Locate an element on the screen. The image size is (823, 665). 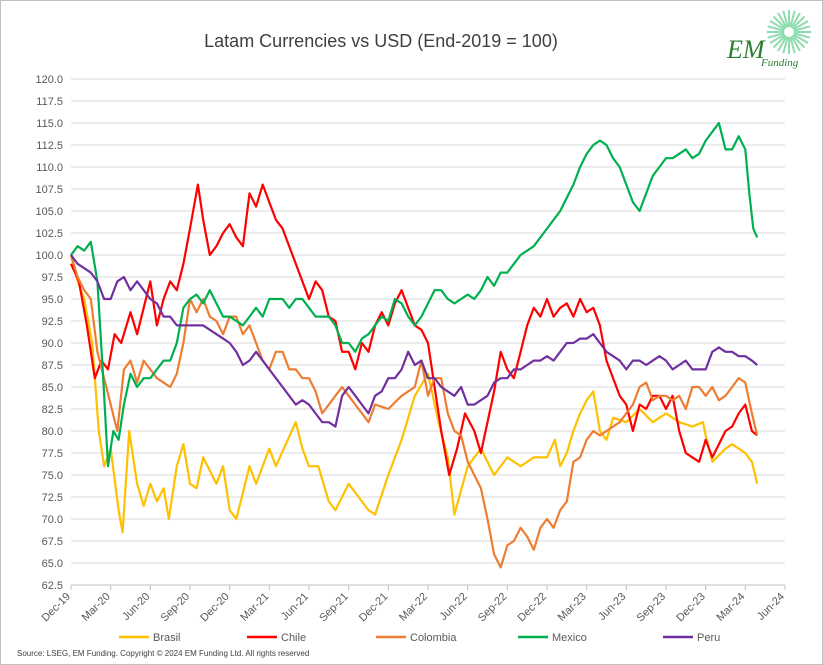
x-tick-label: Mar-23 is located at coordinates (572, 607).